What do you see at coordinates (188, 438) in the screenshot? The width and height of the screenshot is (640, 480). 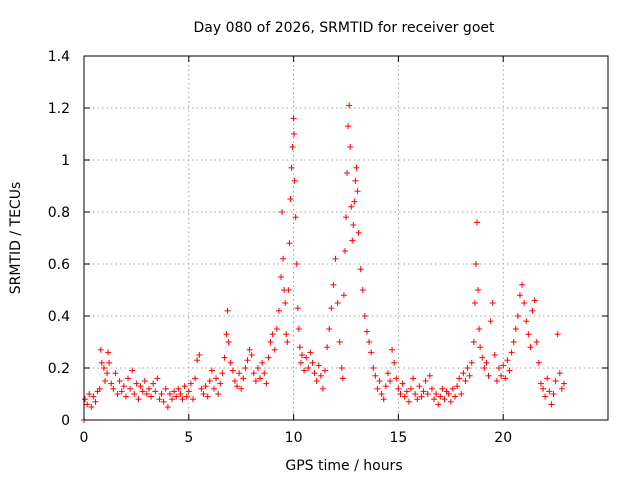 I see `x-tick-label: 5` at bounding box center [188, 438].